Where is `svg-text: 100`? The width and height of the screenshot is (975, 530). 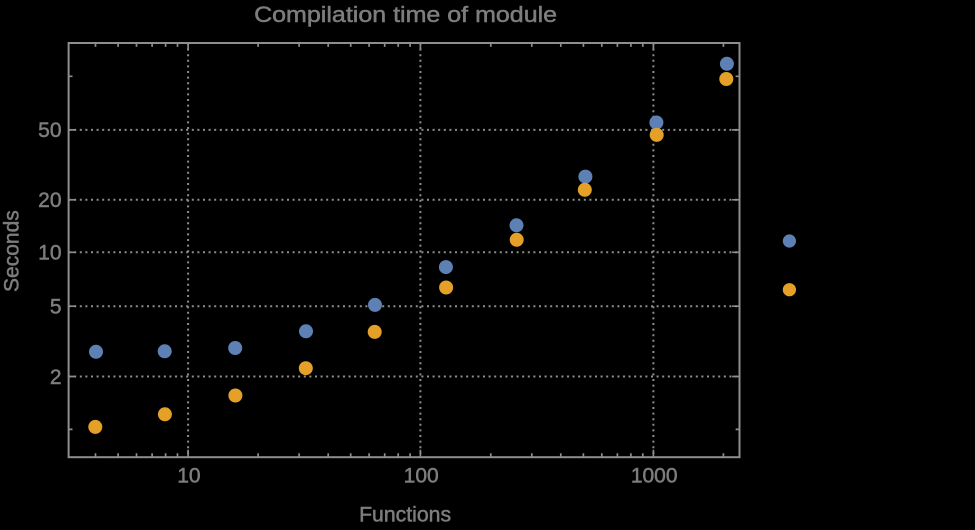 svg-text: 100 is located at coordinates (421, 476).